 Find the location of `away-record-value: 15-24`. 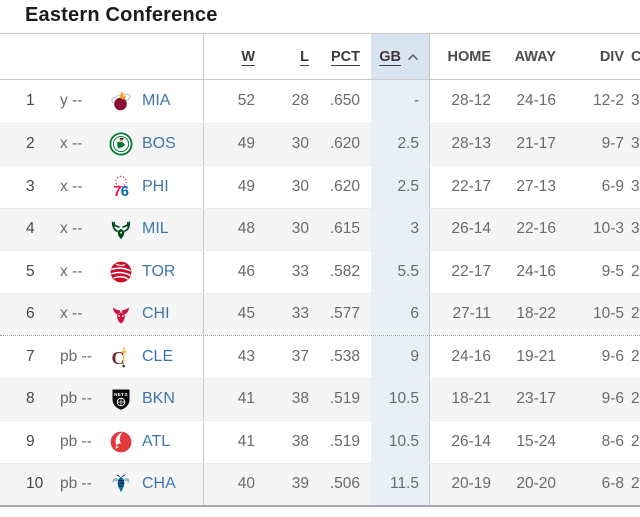

away-record-value: 15-24 is located at coordinates (536, 441).